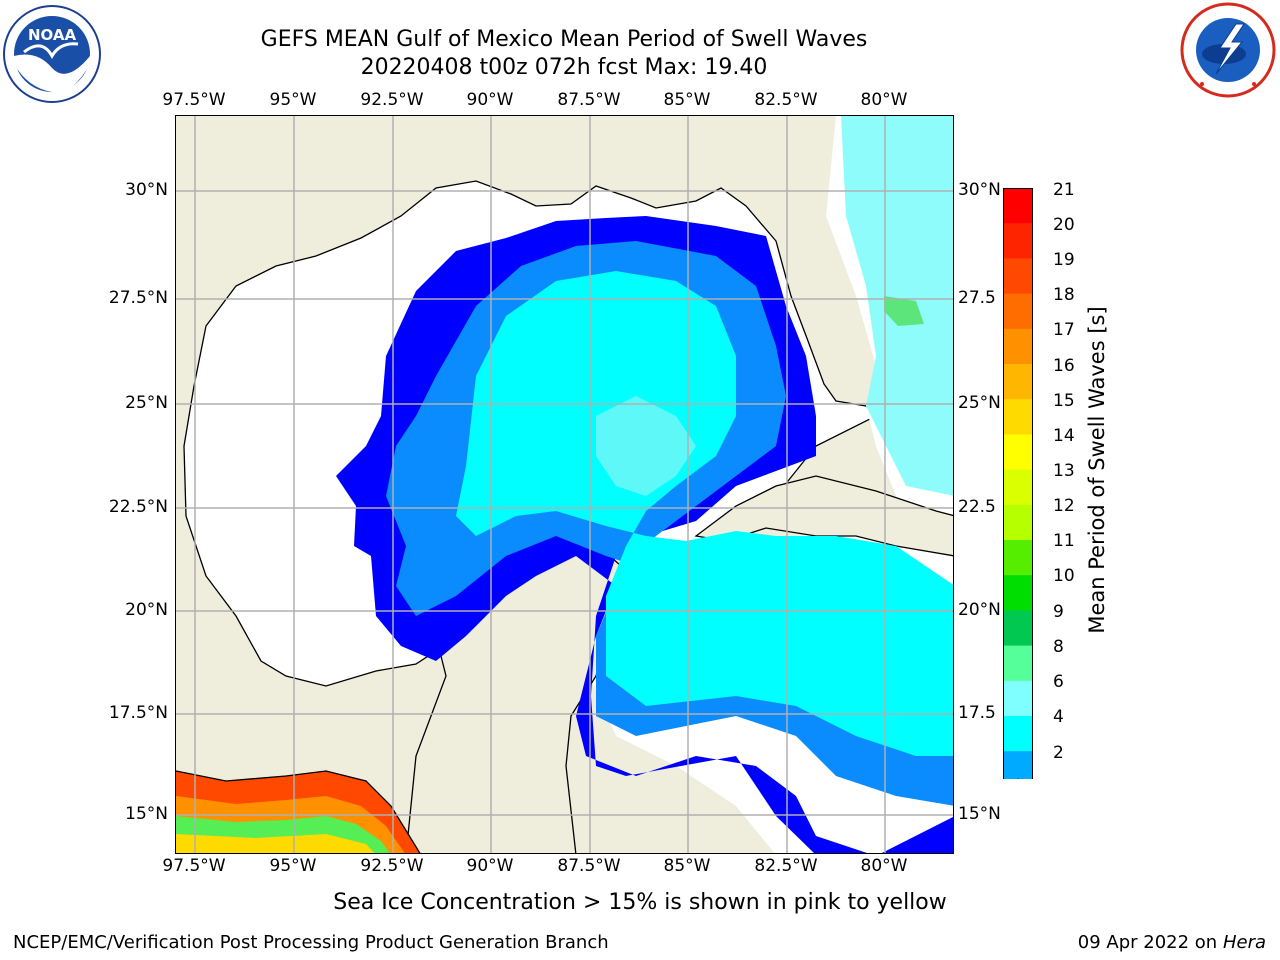 The width and height of the screenshot is (1280, 960). Describe the element at coordinates (1064, 190) in the screenshot. I see `colorbar-tick: 21` at that location.